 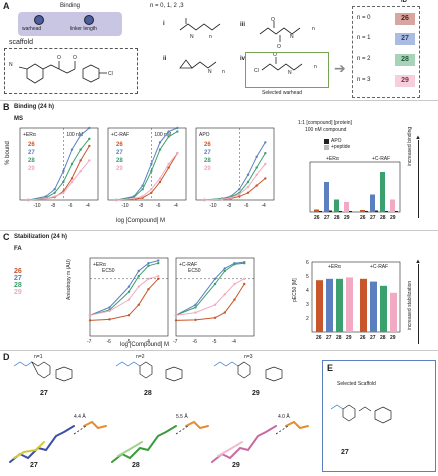 What do you see at coordinates (307, 277) in the screenshot?
I see `c-bar-tick: 5` at bounding box center [307, 277].